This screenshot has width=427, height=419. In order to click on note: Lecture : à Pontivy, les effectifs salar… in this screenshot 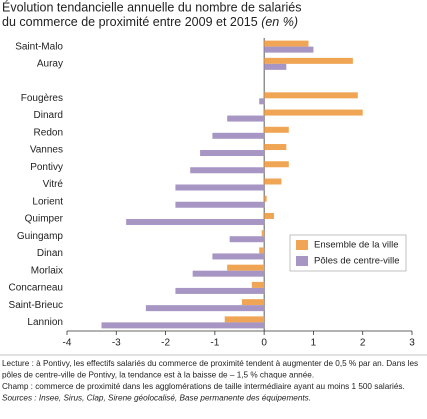, I will do `click(210, 363)`.